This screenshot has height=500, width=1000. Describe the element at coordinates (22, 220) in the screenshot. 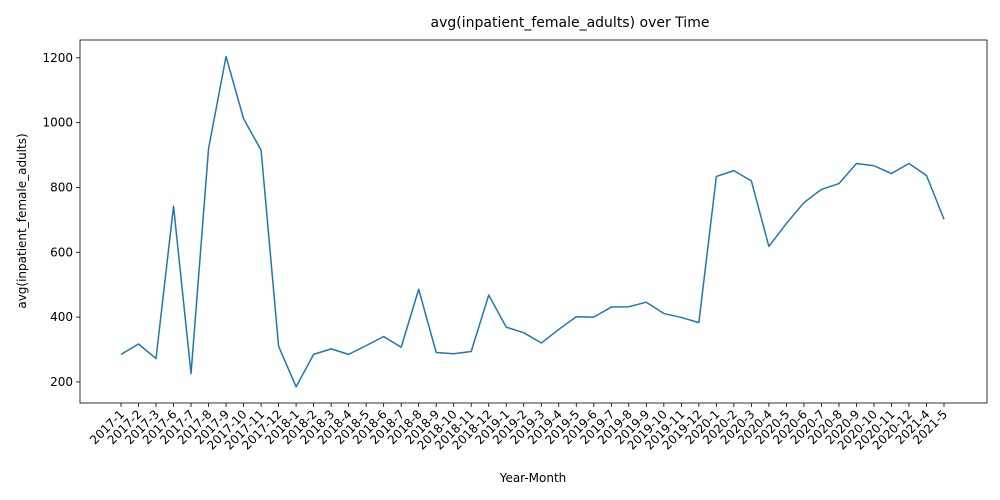

I see `y-axis-title: avg(inpatient_female_adults)` at that location.